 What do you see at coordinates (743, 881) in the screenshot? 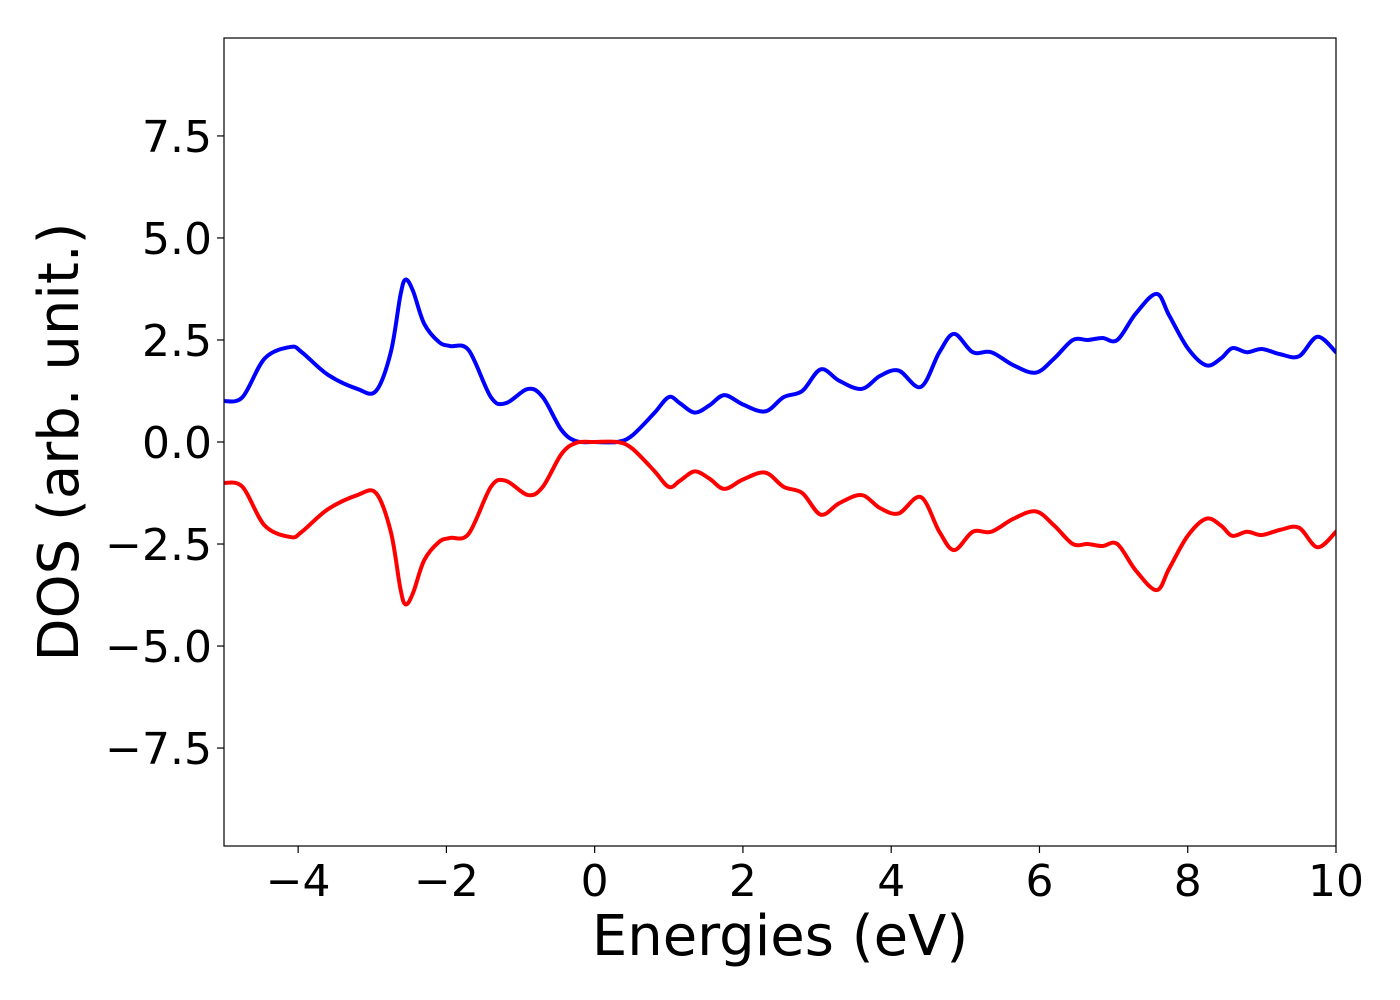
I see `x-tick-label: 2` at bounding box center [743, 881].